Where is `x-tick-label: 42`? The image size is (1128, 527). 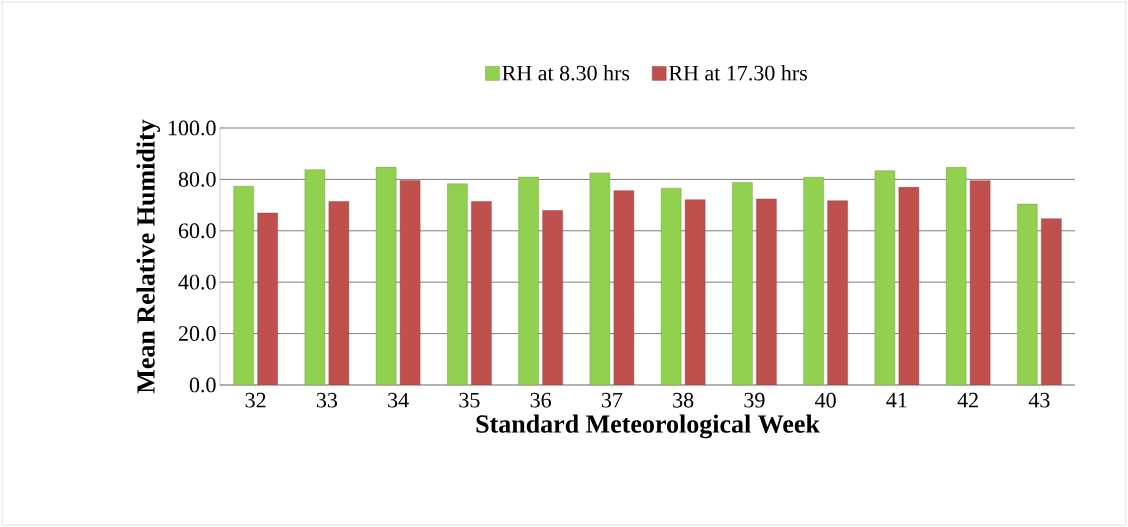
x-tick-label: 42 is located at coordinates (967, 400).